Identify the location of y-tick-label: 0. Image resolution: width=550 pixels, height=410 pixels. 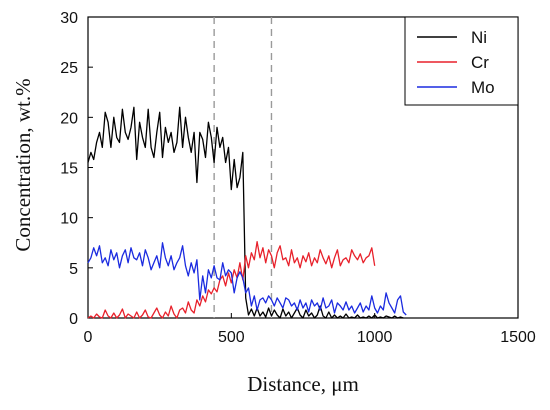
(73, 319).